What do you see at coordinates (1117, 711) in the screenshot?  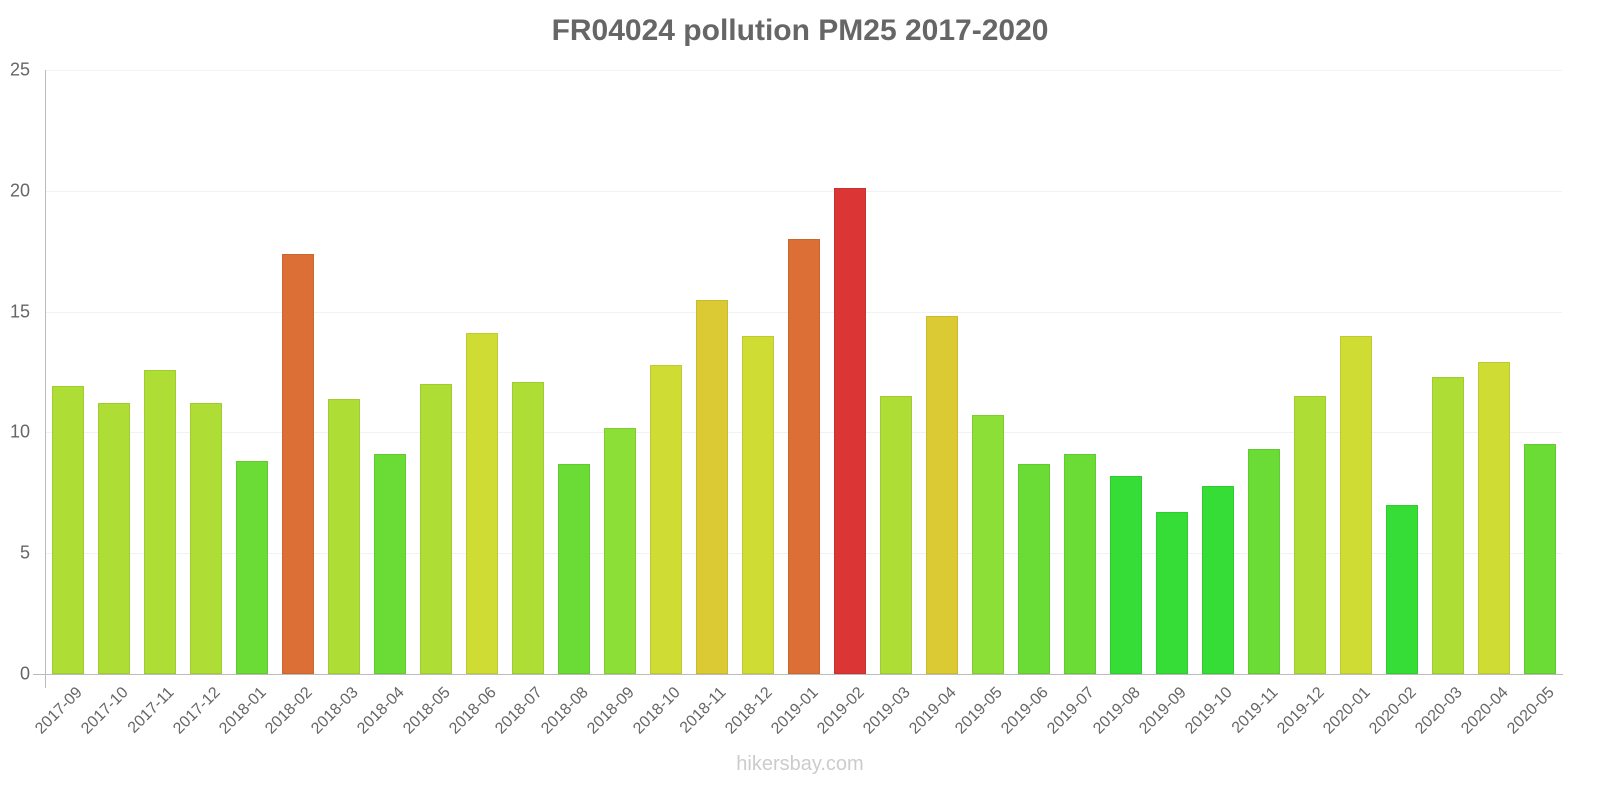 I see `x-tick-label: 2019-08` at bounding box center [1117, 711].